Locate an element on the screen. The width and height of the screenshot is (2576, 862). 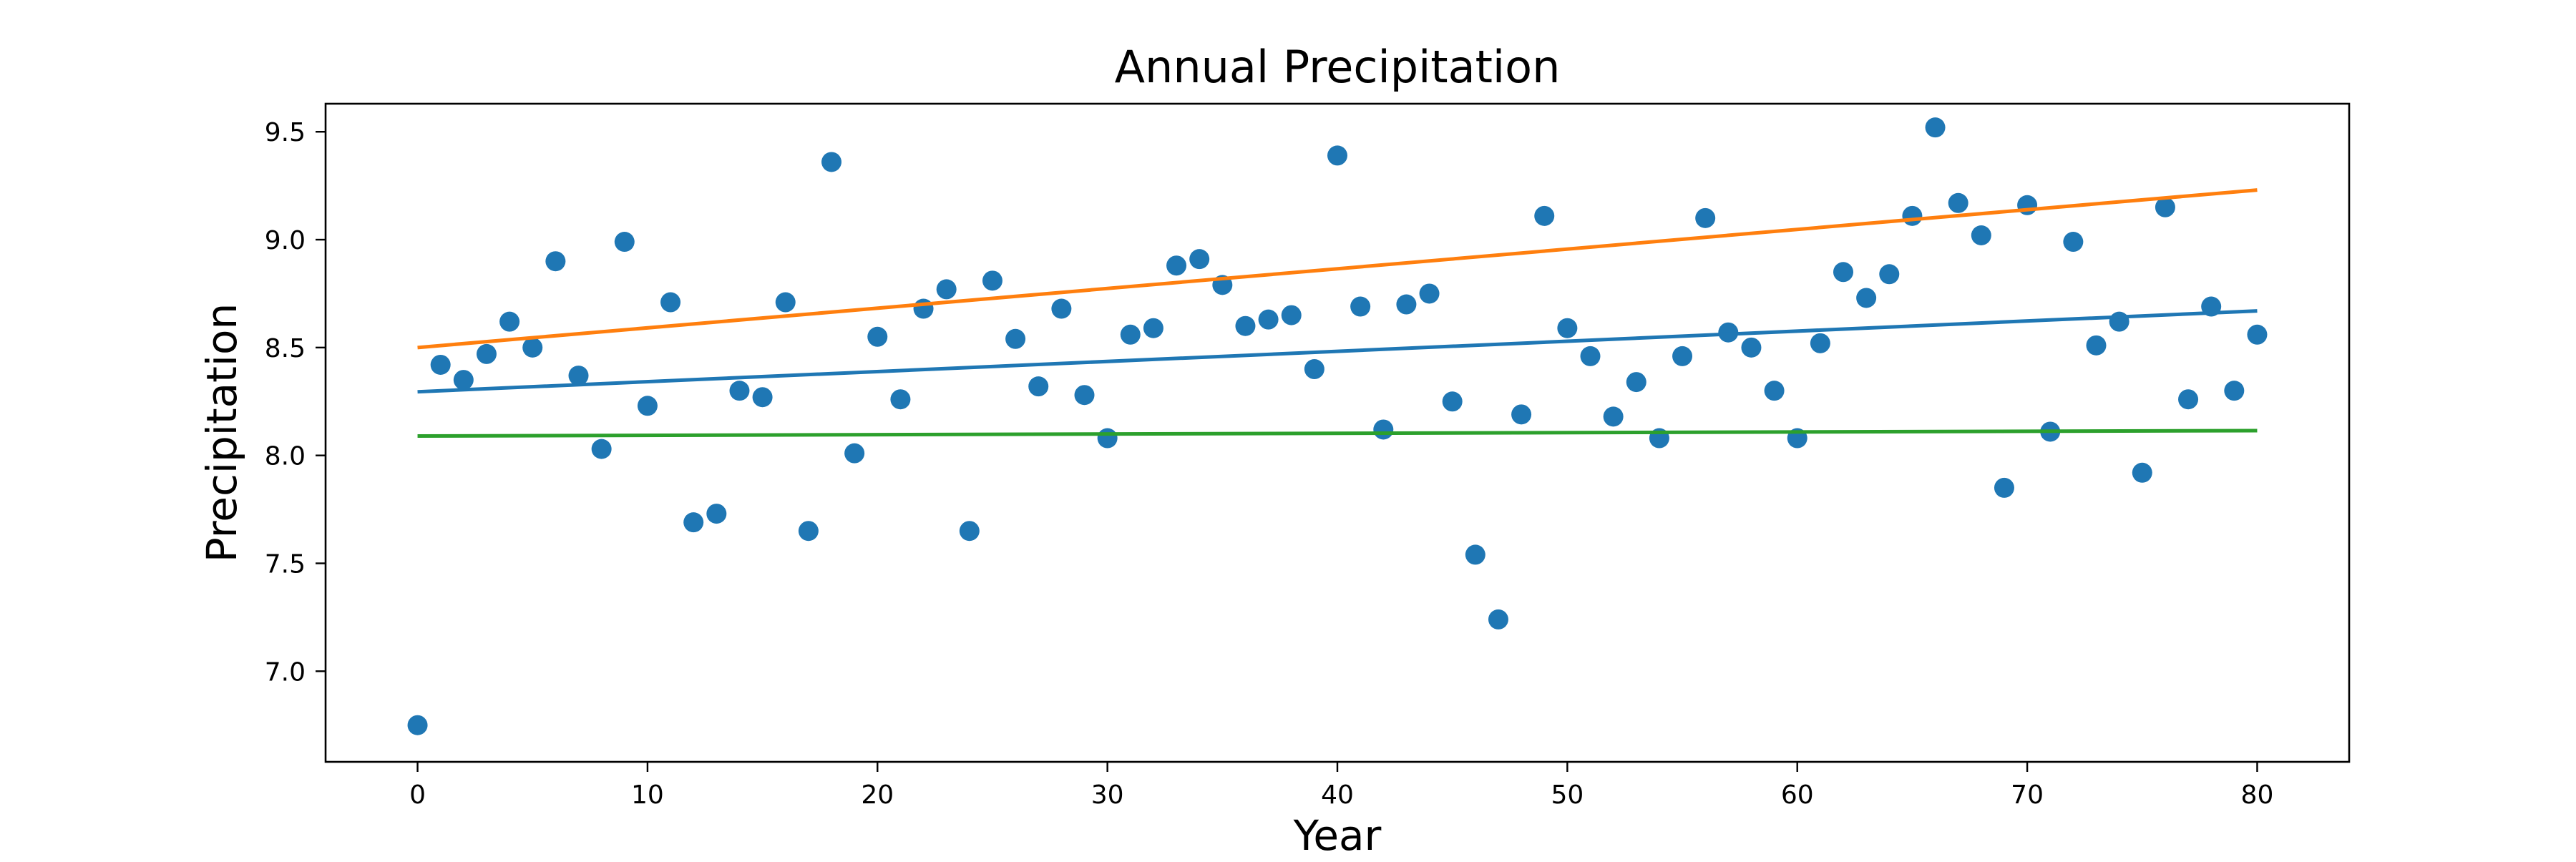
trend-line-orange is located at coordinates (1337, 269).